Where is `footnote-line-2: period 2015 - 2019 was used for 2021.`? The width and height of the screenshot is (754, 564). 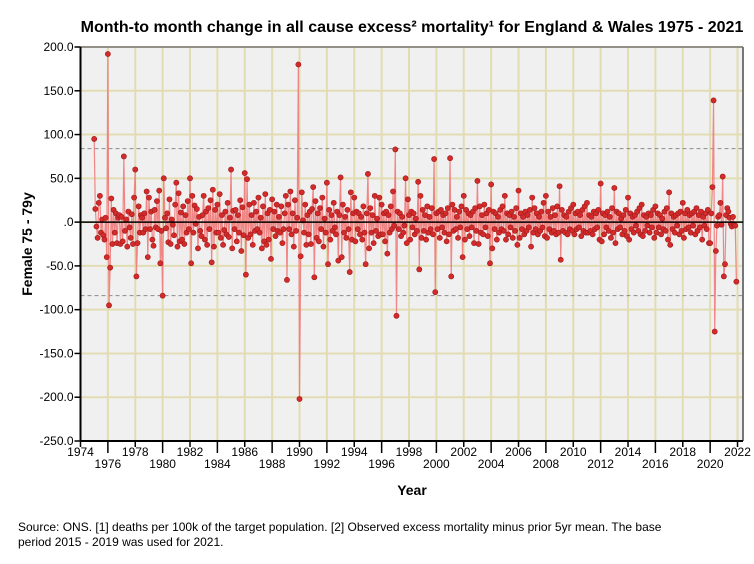 footnote-line-2: period 2015 - 2019 was used for 2021. is located at coordinates (120, 542).